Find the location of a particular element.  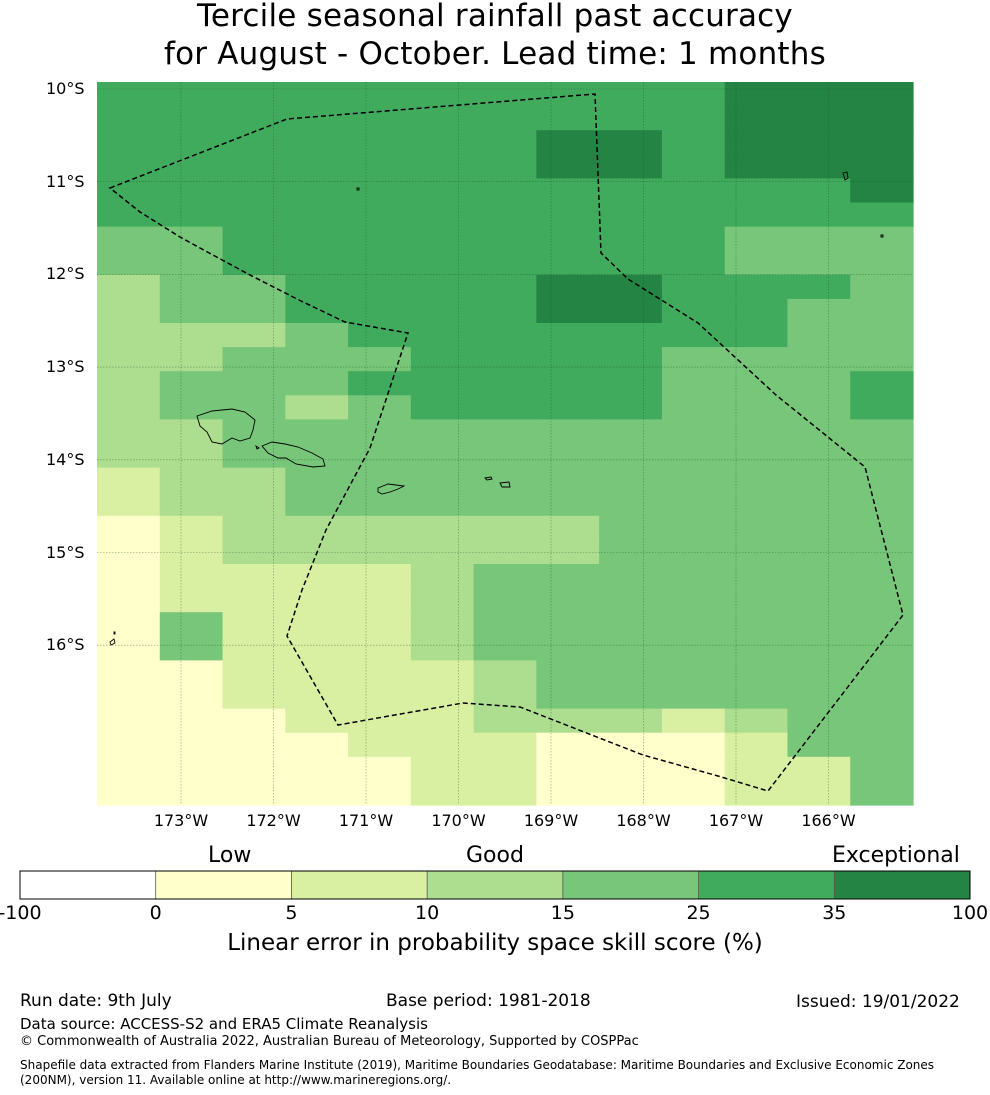

longitude-label: 172°W is located at coordinates (273, 820).